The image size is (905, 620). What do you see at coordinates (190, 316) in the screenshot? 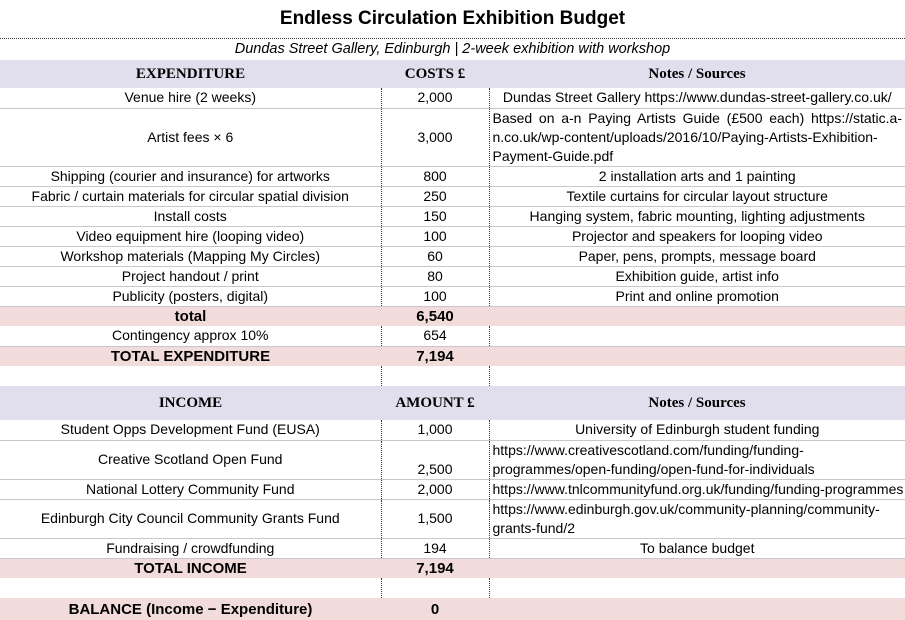
I see `subtotal-label: total` at bounding box center [190, 316].